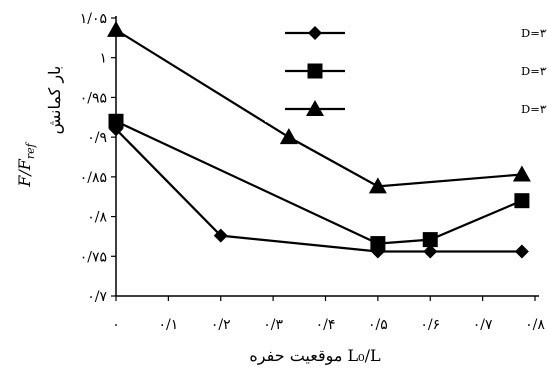 The image size is (547, 374). Describe the element at coordinates (103, 59) in the screenshot. I see `y-tick-label: ۱` at that location.